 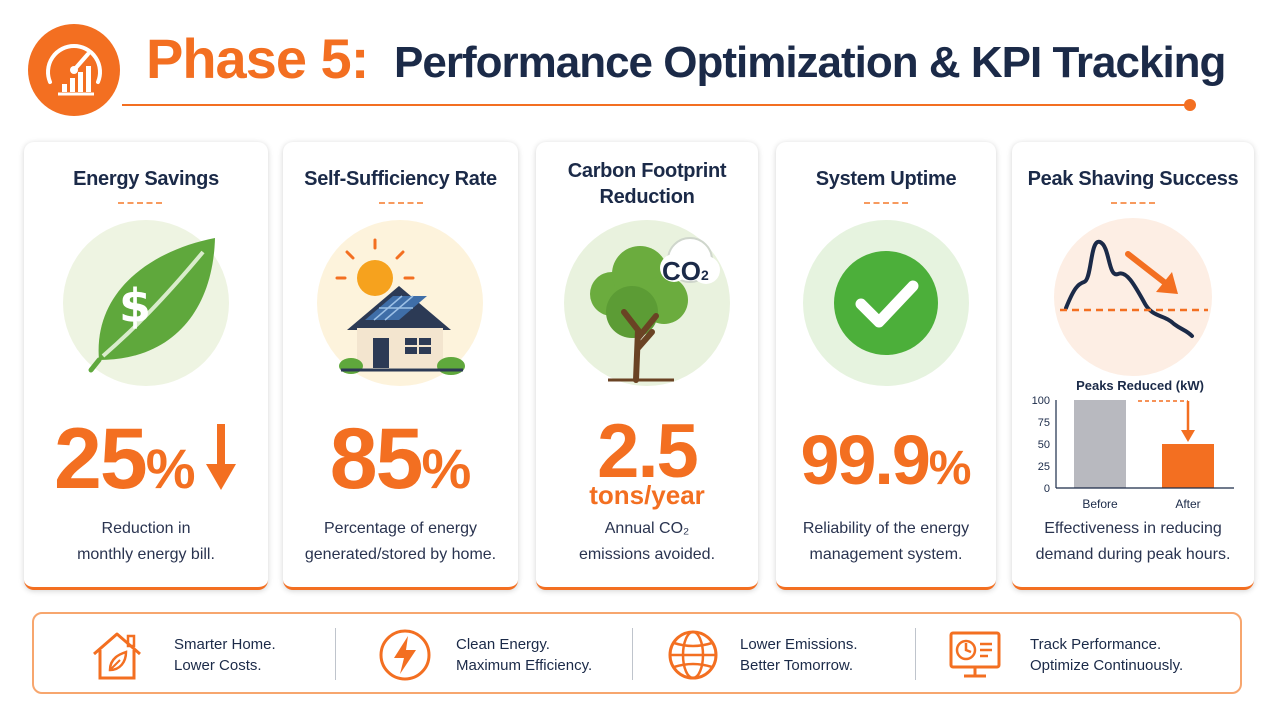 What do you see at coordinates (117, 656) in the screenshot?
I see `house-leaf-icon` at bounding box center [117, 656].